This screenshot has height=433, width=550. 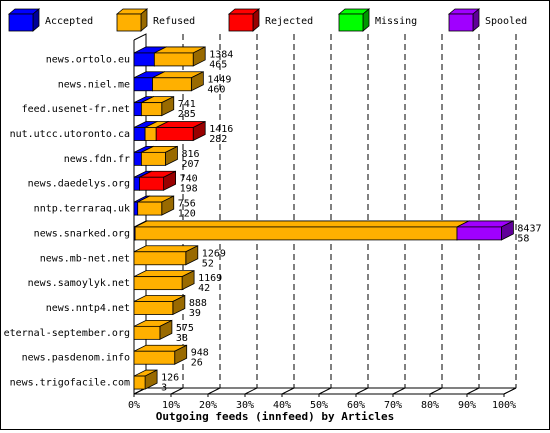 What do you see at coordinates (189, 179) in the screenshot?
I see `bar-total-label: 740` at bounding box center [189, 179].